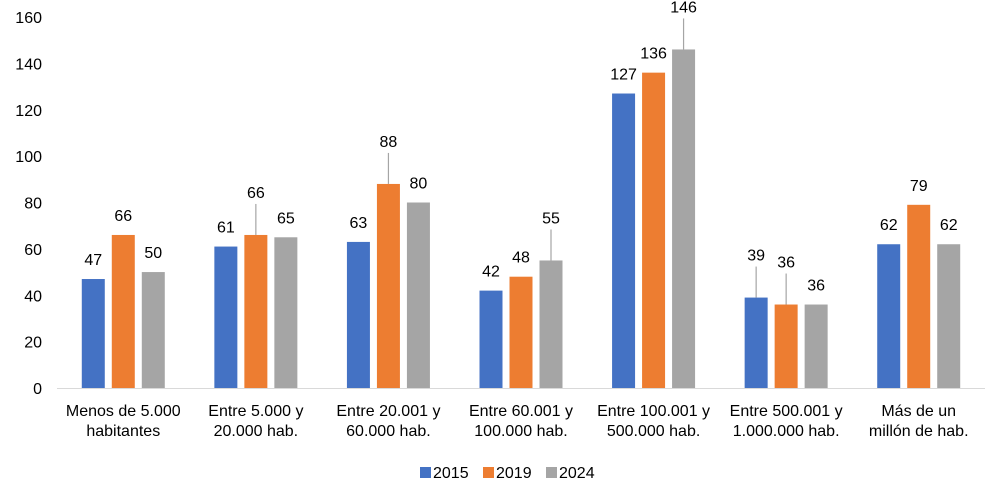 The height and width of the screenshot is (488, 989). Describe the element at coordinates (389, 142) in the screenshot. I see `data-label: 88` at that location.